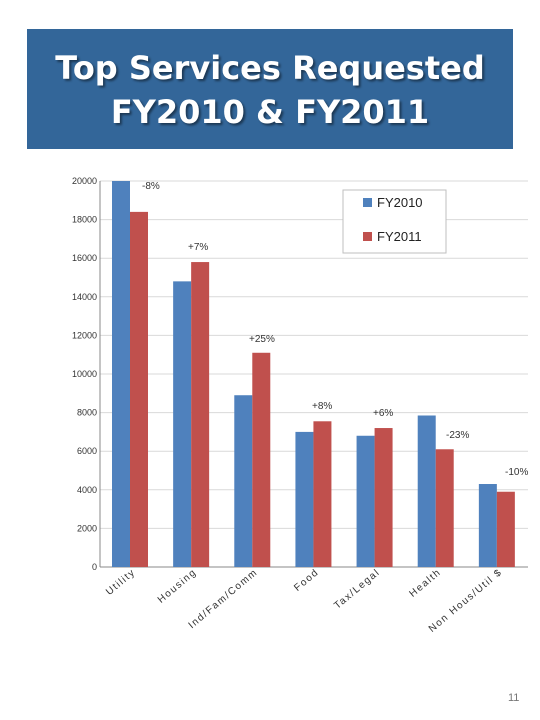 The width and height of the screenshot is (540, 720). I want to click on legend-swatch-fy2010, so click(367, 202).